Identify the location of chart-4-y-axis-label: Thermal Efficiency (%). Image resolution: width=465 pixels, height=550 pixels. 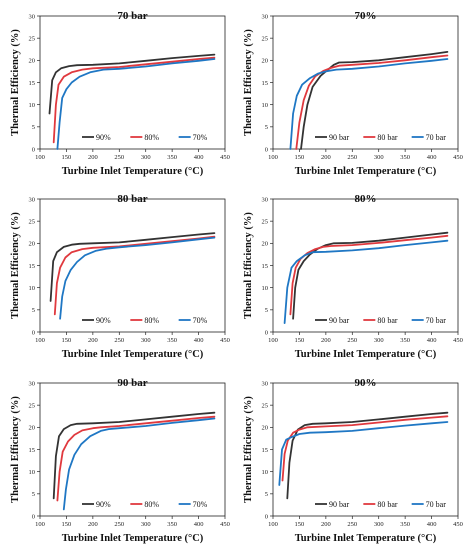
(248, 265).